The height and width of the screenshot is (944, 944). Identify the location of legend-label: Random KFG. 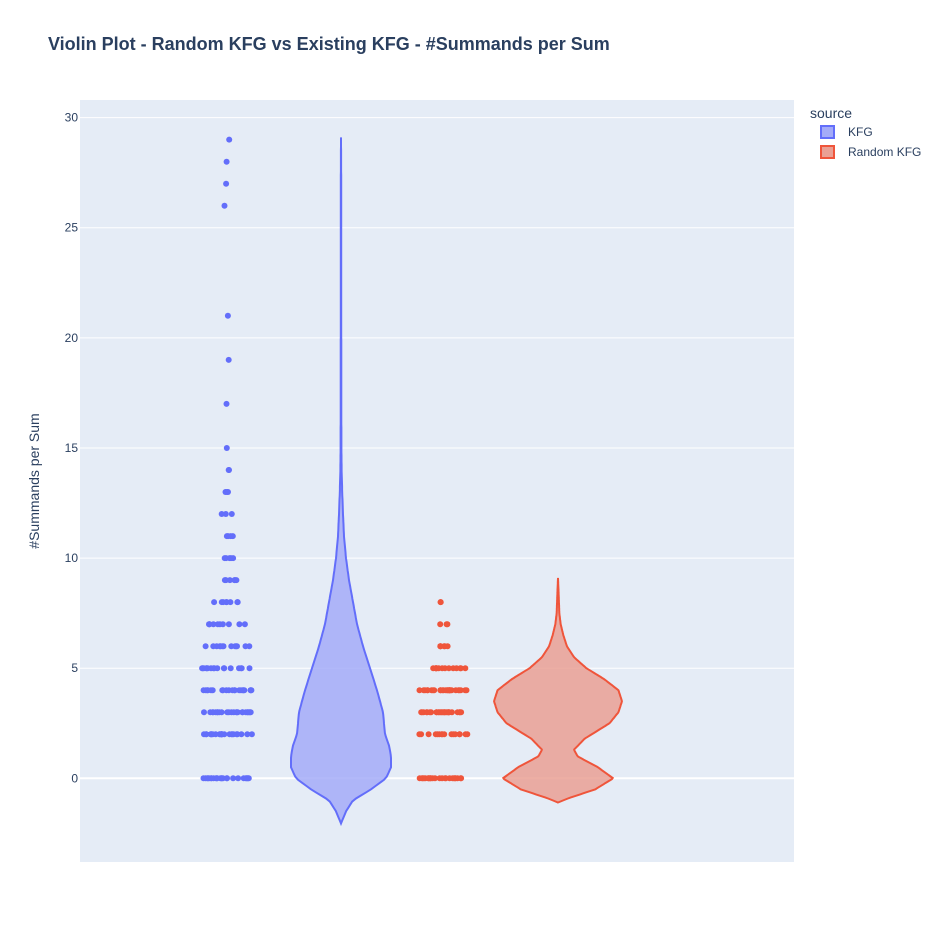
(884, 152).